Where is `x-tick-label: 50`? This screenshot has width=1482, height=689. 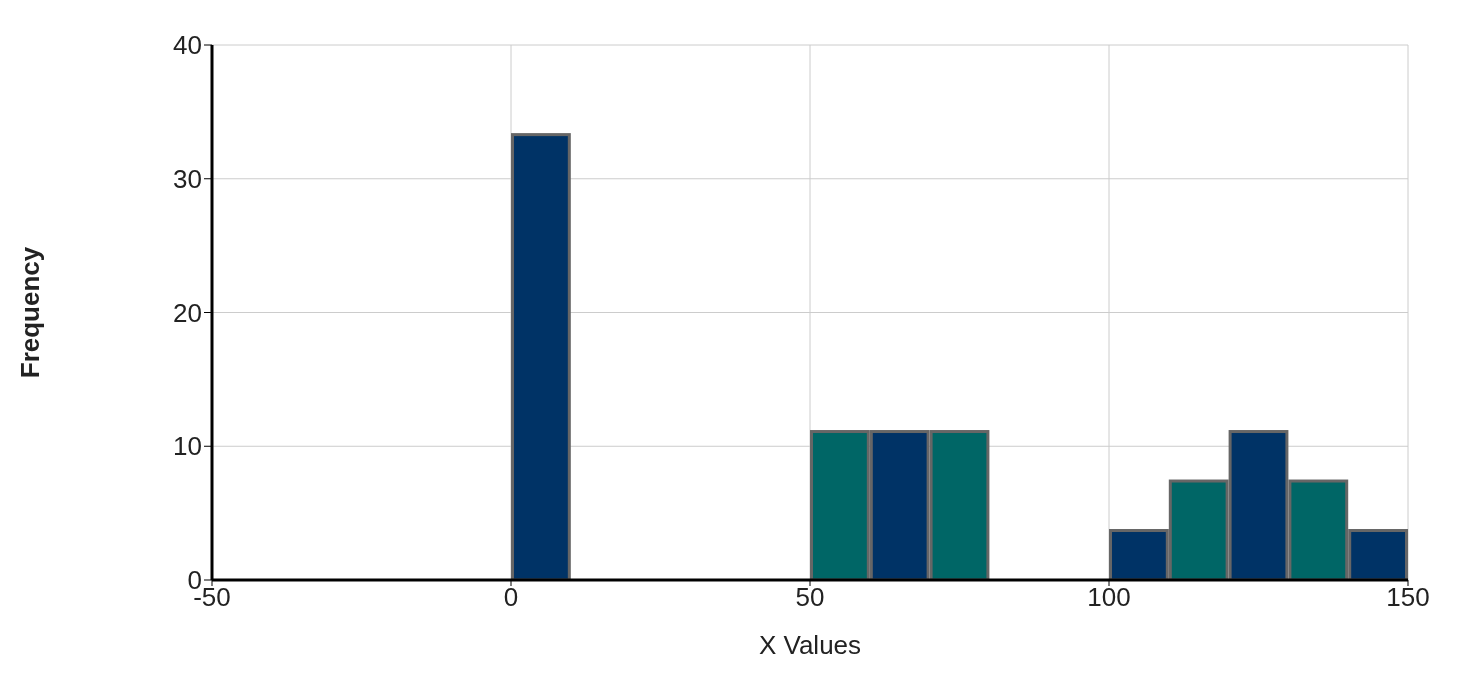
x-tick-label: 50 is located at coordinates (810, 597).